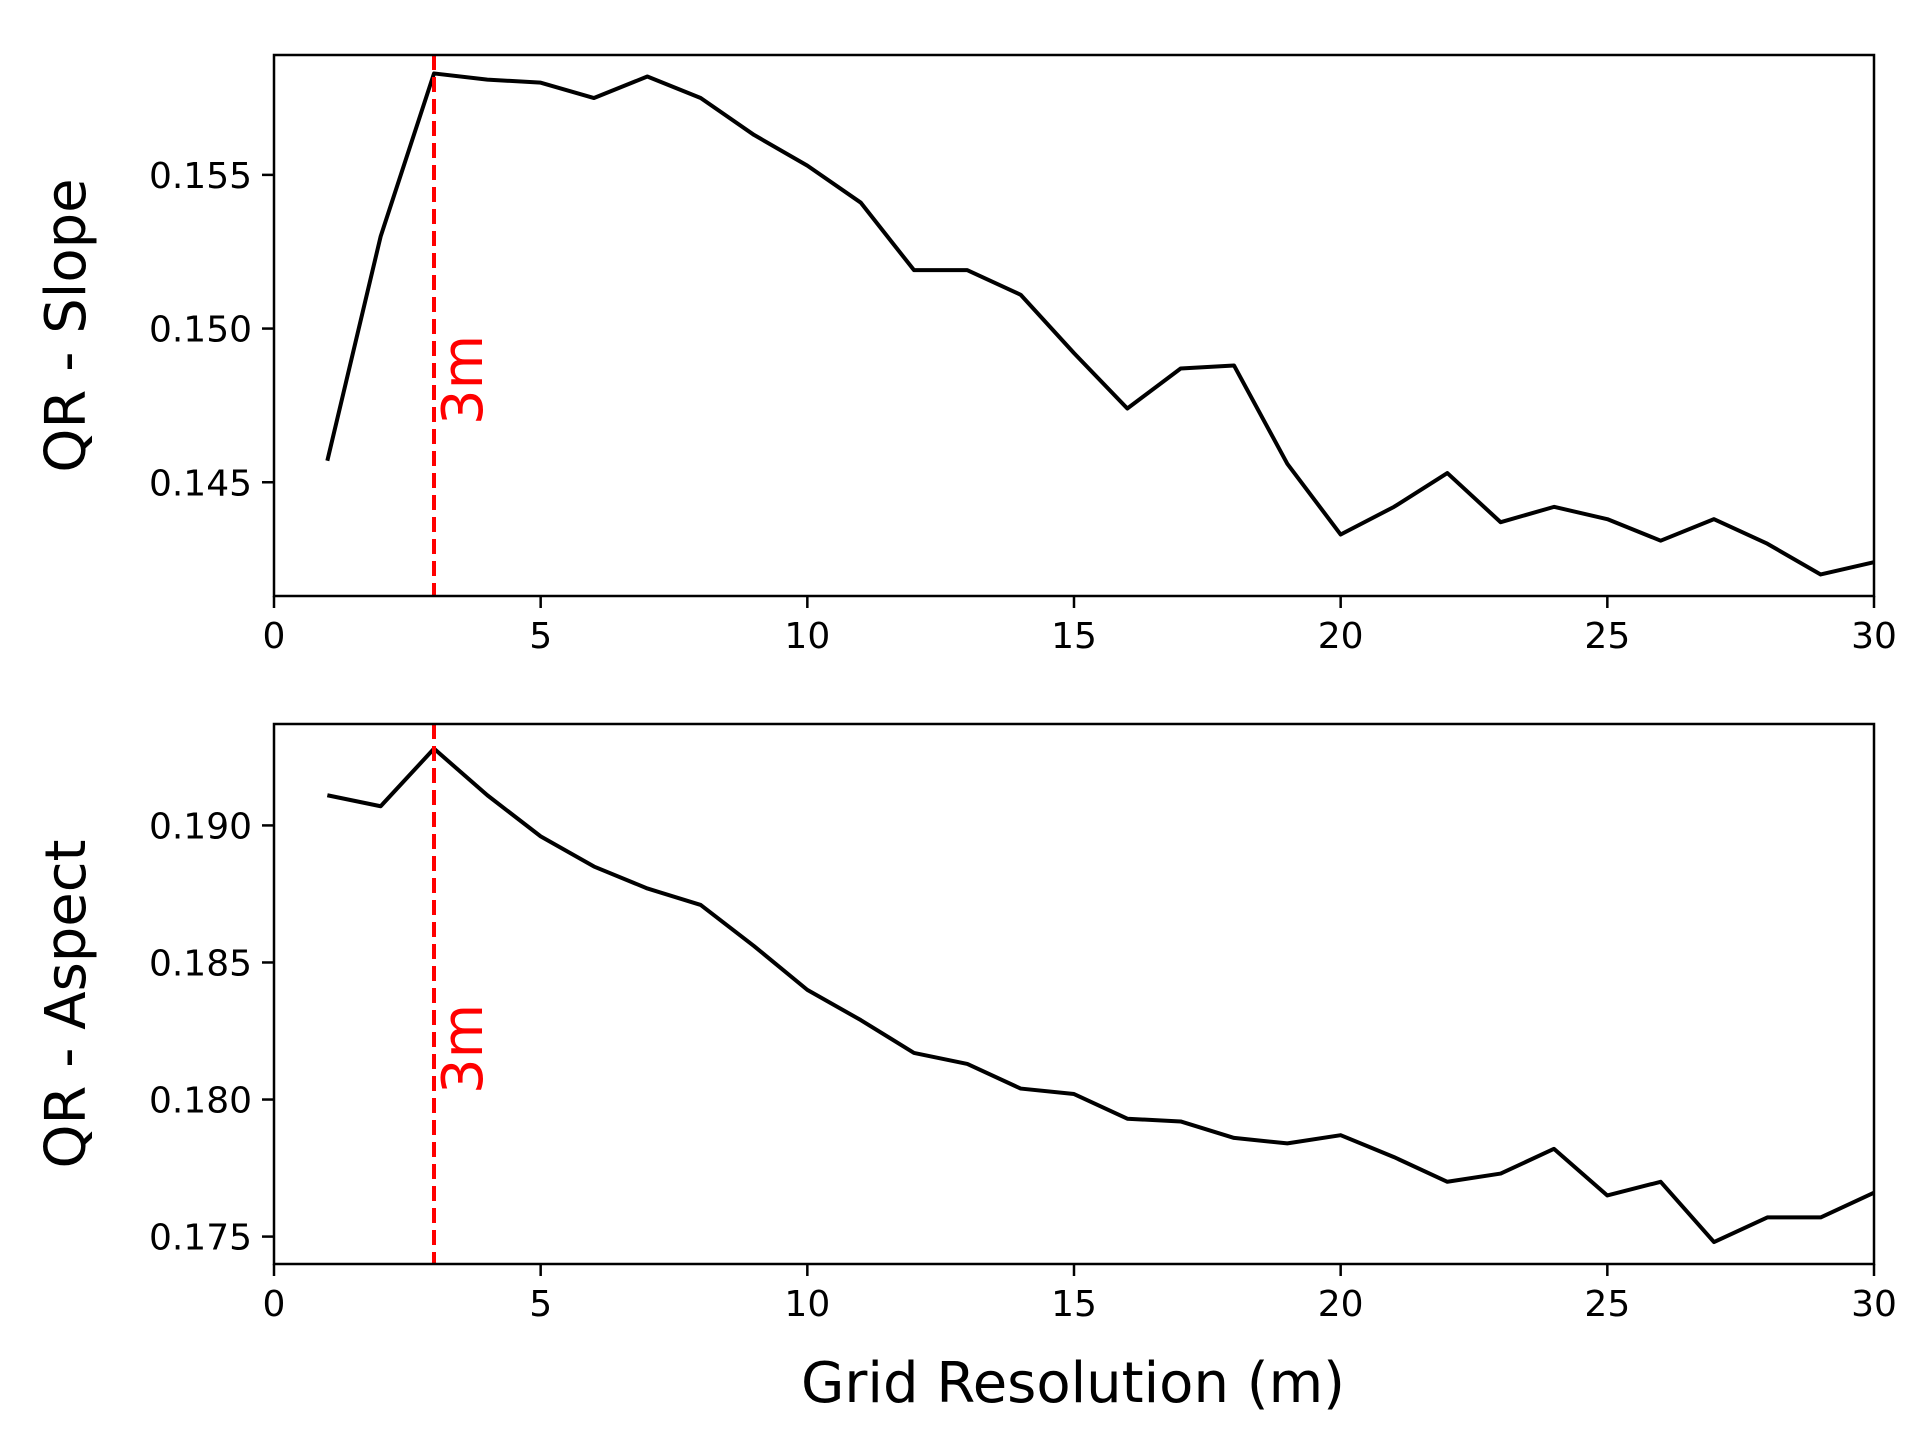 Image resolution: width=1920 pixels, height=1440 pixels. What do you see at coordinates (66, 325) in the screenshot?
I see `slope-y-axis-title: QR - Slope` at bounding box center [66, 325].